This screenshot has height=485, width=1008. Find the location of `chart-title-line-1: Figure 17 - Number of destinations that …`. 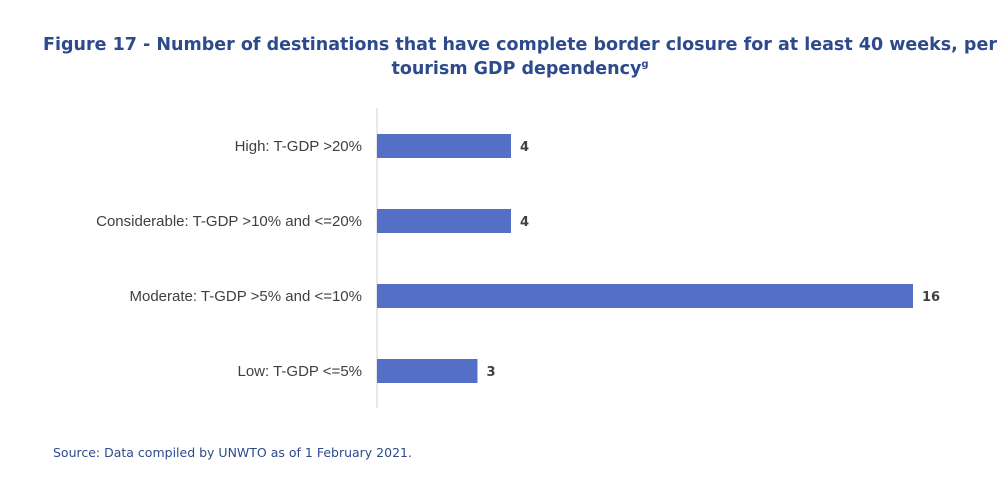

chart-title-line-1: Figure 17 - Number of destinations that … is located at coordinates (520, 45).